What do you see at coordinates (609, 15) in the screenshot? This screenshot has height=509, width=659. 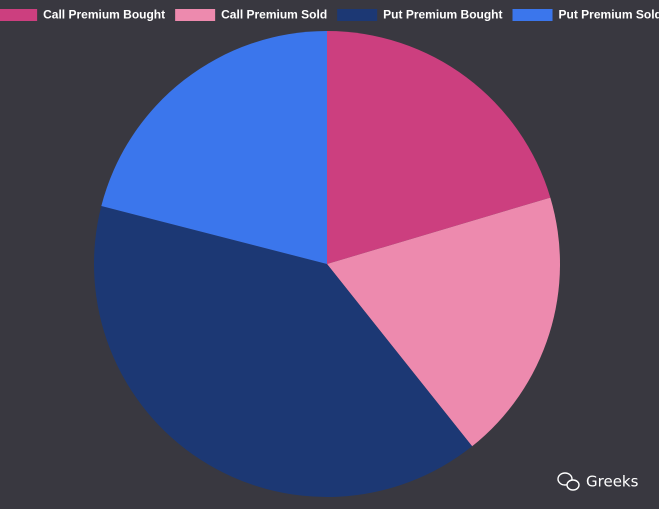 I see `legend-label: Put Premium Sold` at bounding box center [609, 15].